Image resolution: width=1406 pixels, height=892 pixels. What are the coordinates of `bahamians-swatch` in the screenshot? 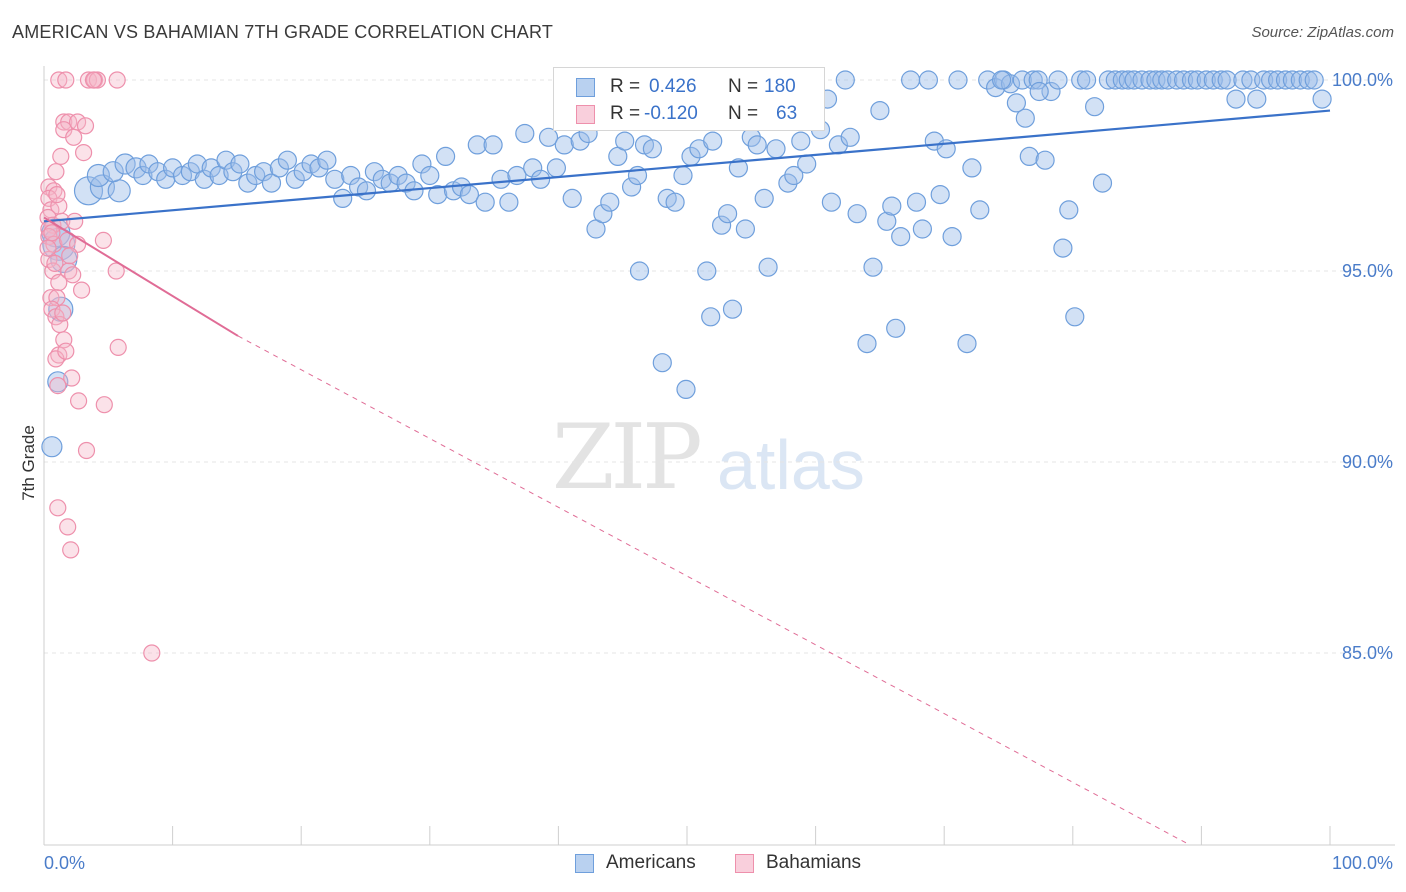 It's located at (744, 863).